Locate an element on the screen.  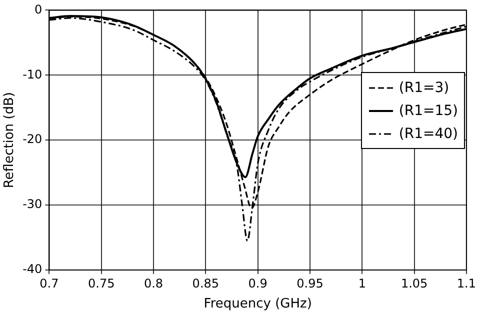
y-axis-title: Reflection (dB) is located at coordinates (10, 140).